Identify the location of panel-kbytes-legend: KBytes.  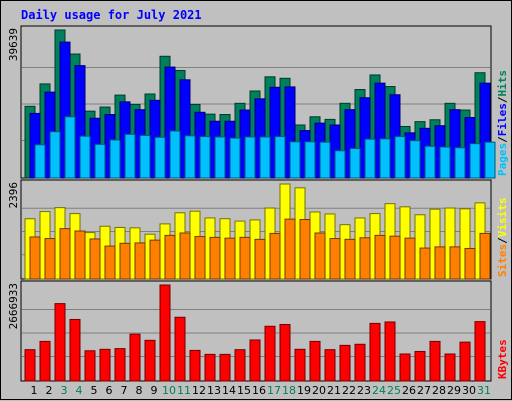
(502, 359).